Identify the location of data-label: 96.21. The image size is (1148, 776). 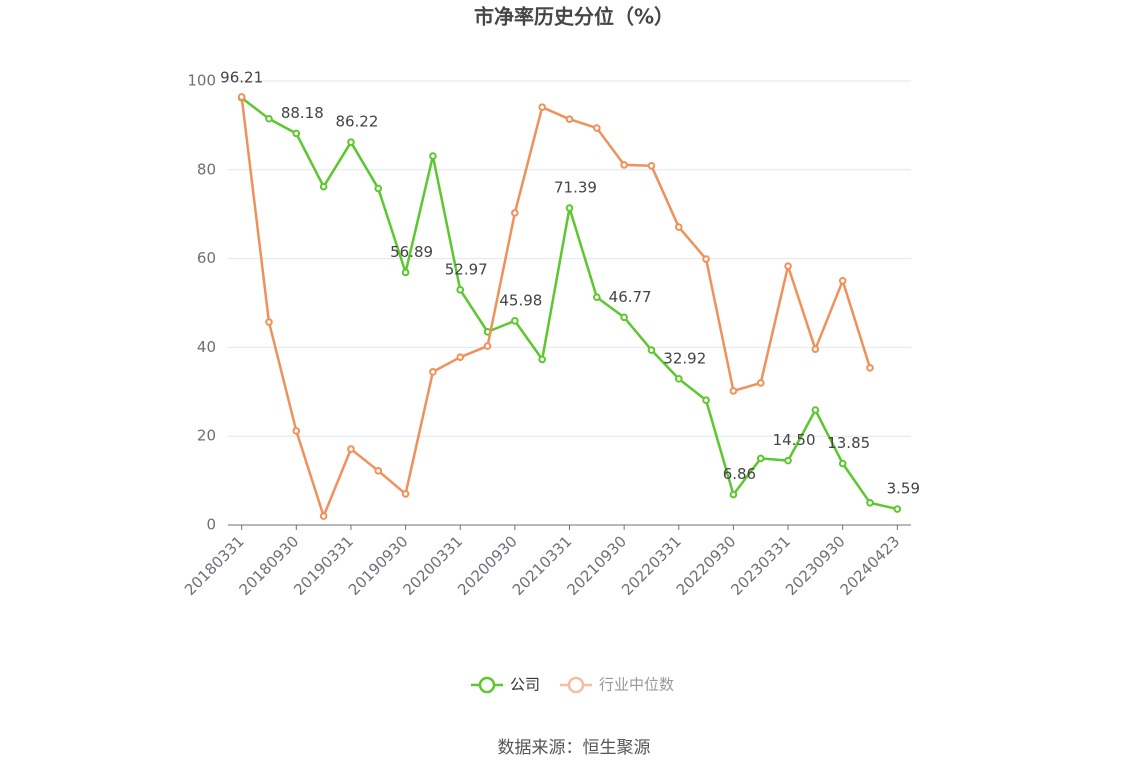
(241, 77).